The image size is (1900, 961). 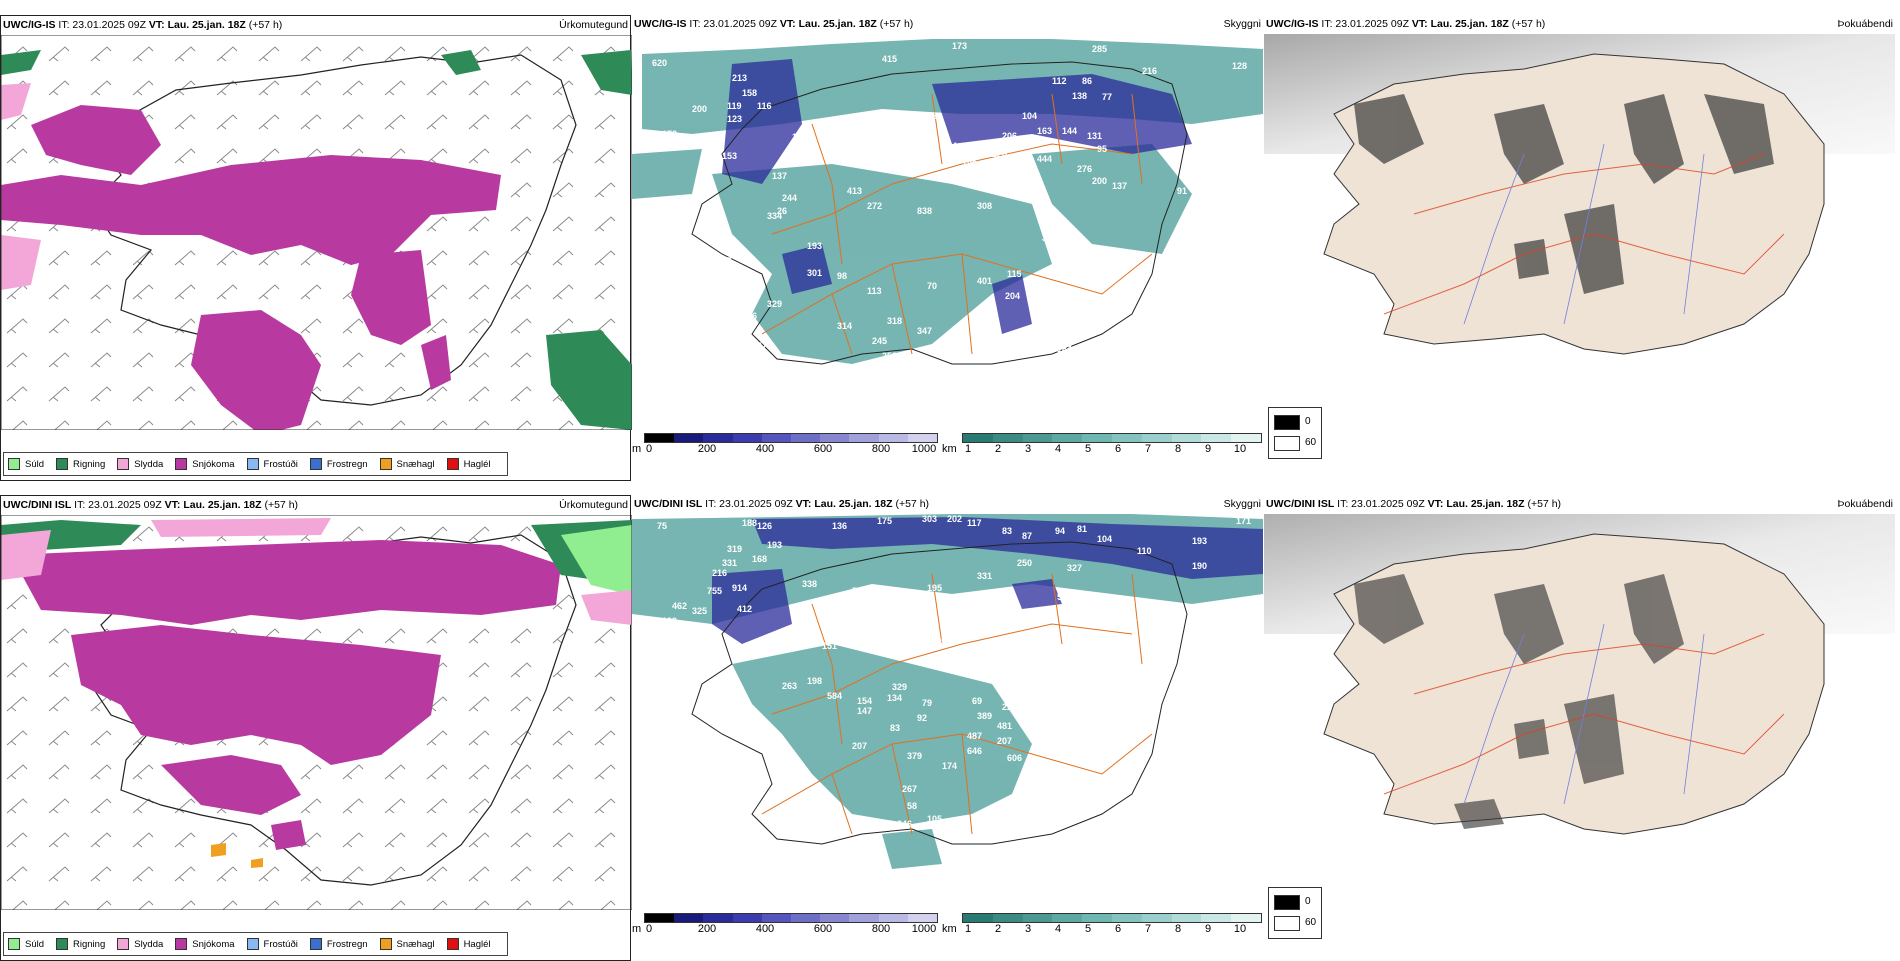 What do you see at coordinates (1311, 922) in the screenshot?
I see `fog-legend-low: 60` at bounding box center [1311, 922].